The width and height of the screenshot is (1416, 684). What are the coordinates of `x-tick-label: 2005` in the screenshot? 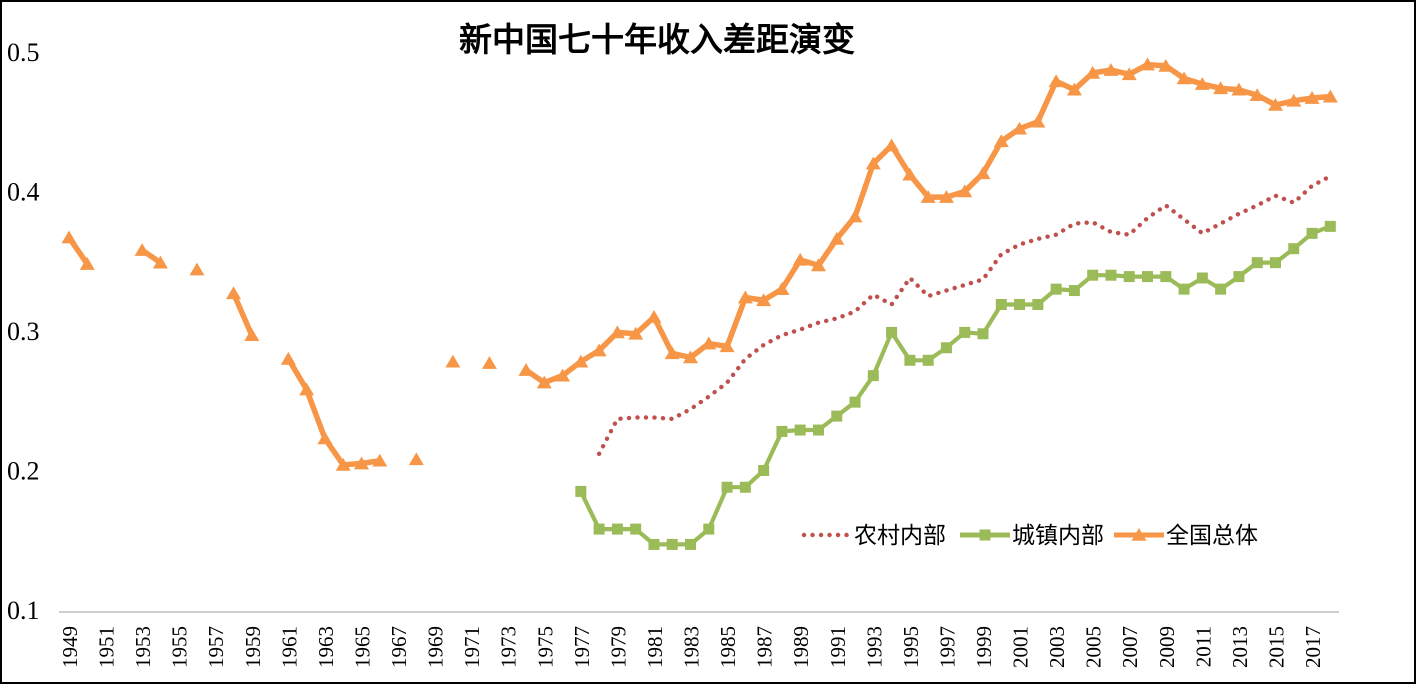 It's located at (1094, 647).